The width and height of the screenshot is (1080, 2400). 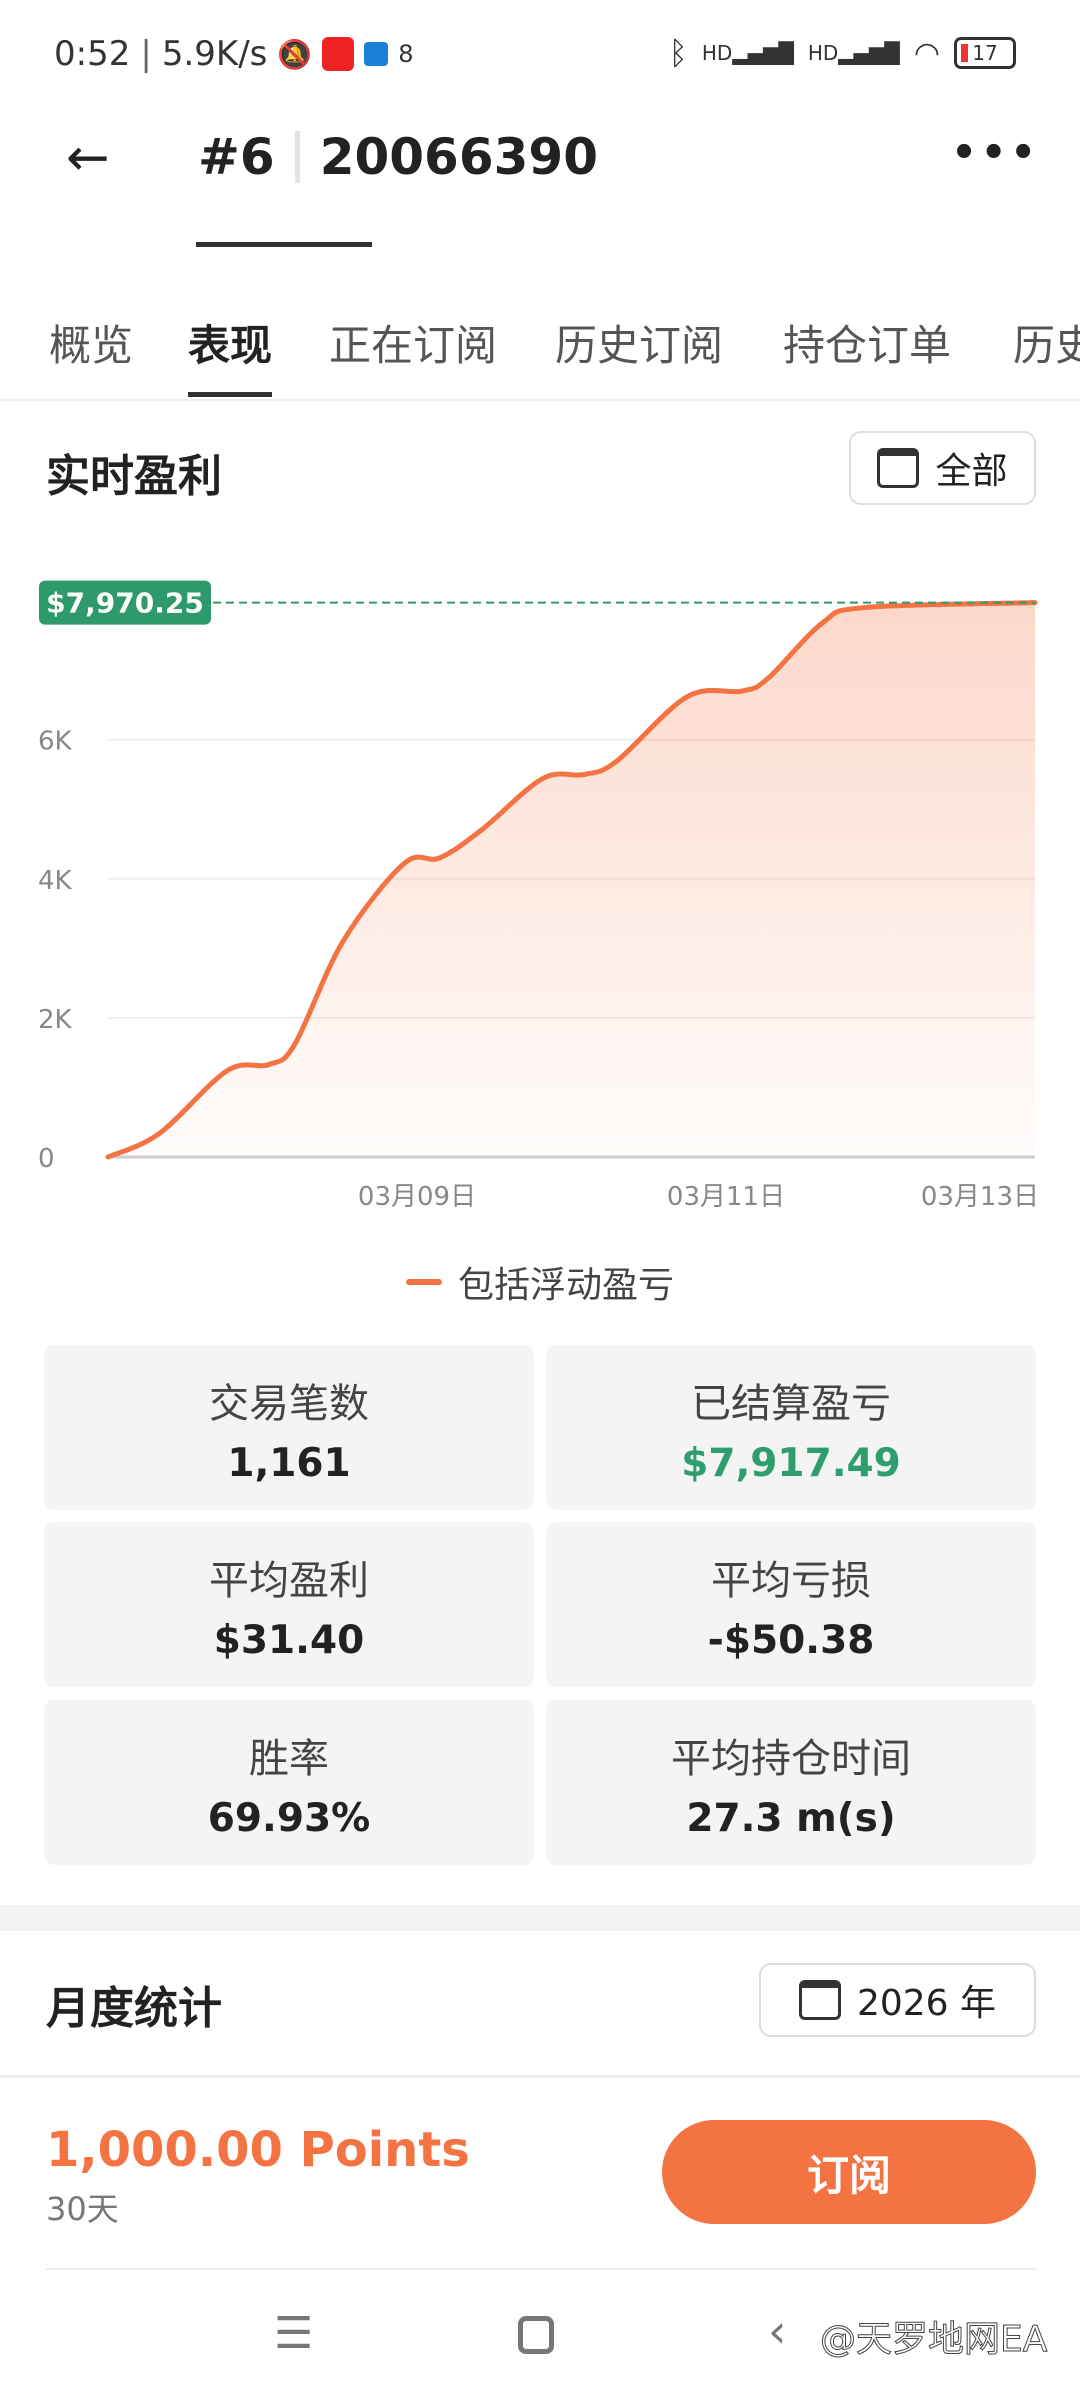 What do you see at coordinates (791, 1640) in the screenshot?
I see `stat-value: -$50.38` at bounding box center [791, 1640].